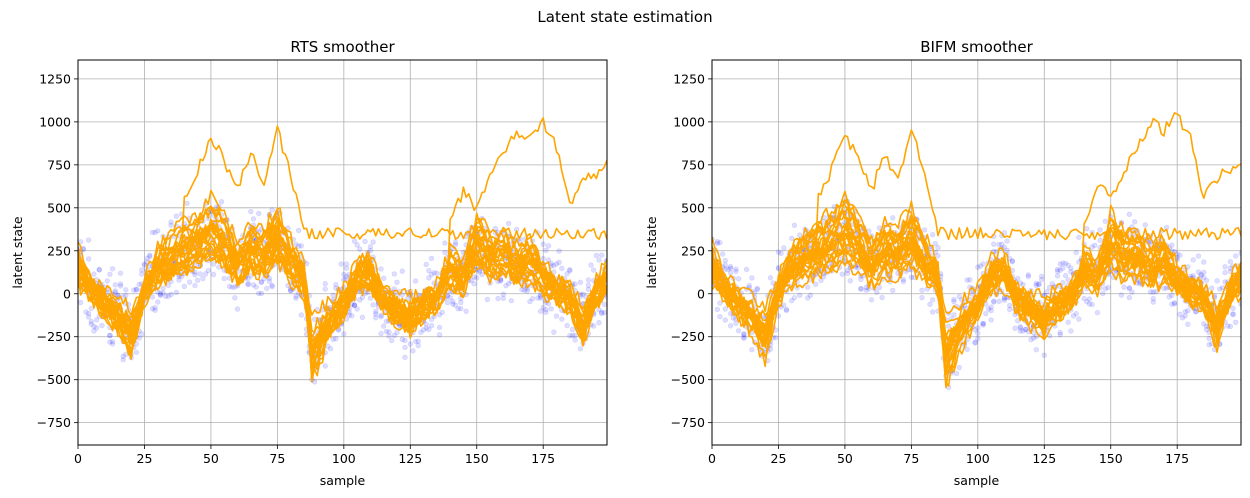 Image resolution: width=1250 pixels, height=498 pixels. What do you see at coordinates (1111, 458) in the screenshot?
I see `bifm-x-tick-label: 150` at bounding box center [1111, 458].